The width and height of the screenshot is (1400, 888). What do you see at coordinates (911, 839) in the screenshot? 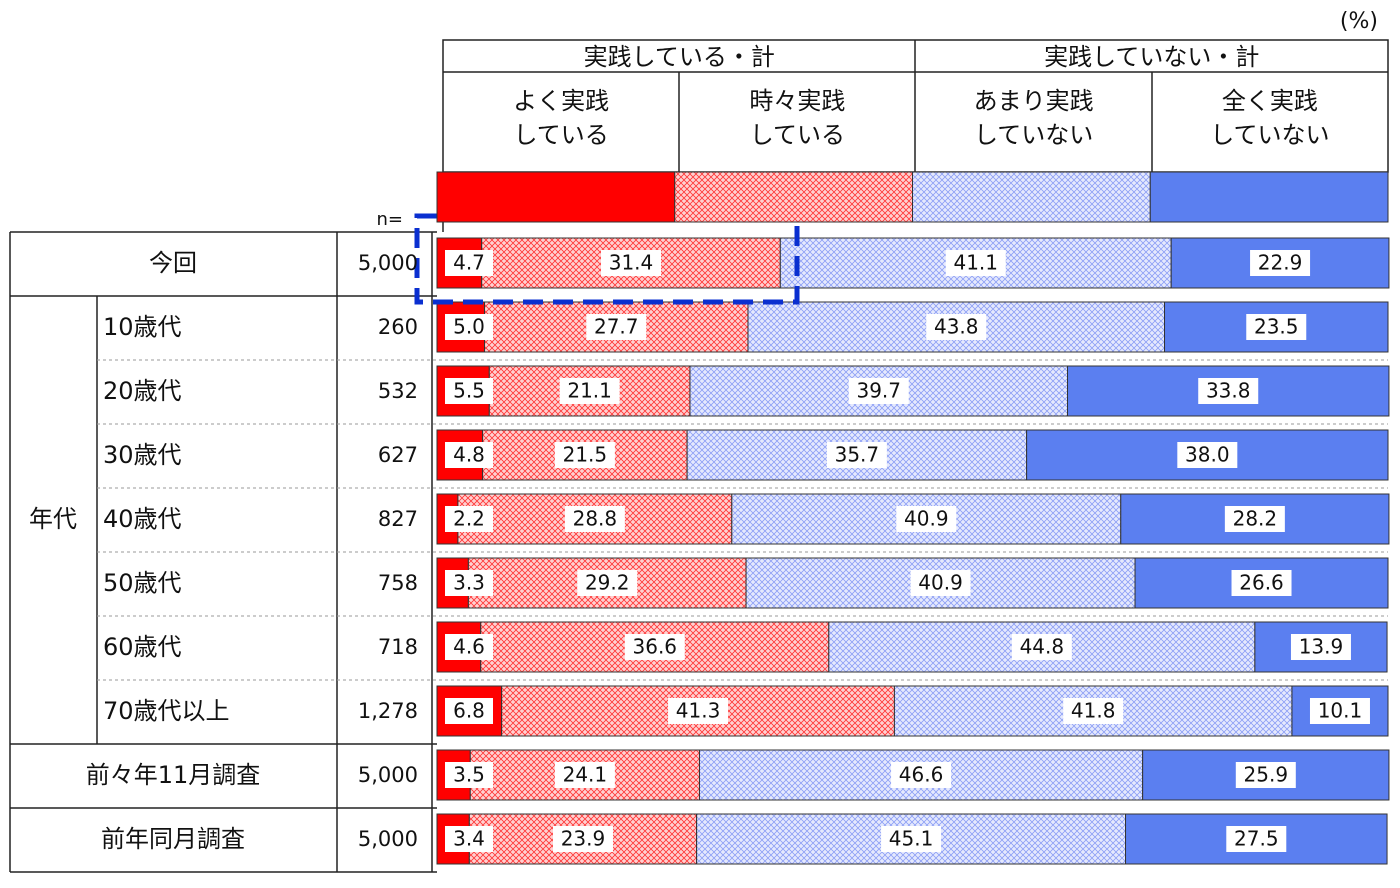
I see `value-label: 45.1` at bounding box center [911, 839].